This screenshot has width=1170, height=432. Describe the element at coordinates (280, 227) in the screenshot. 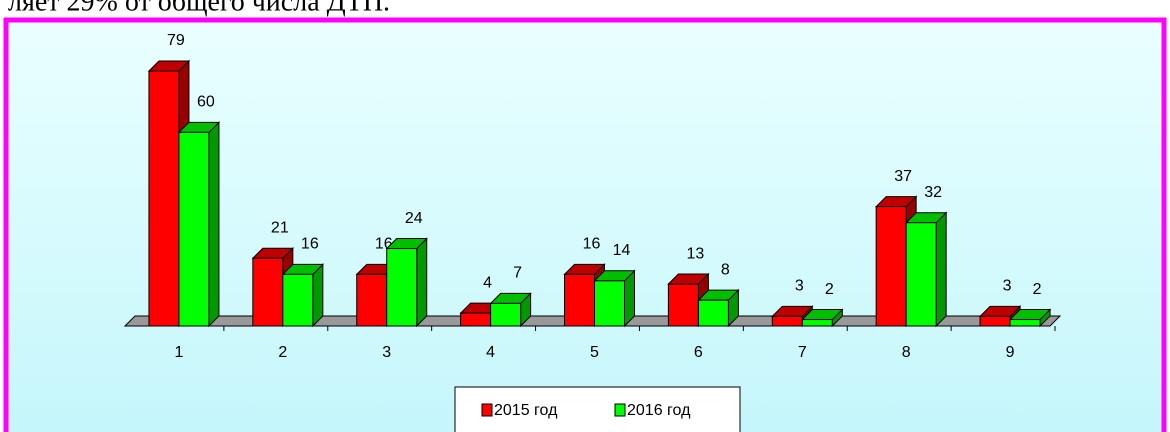

I see `data-label: 21` at that location.